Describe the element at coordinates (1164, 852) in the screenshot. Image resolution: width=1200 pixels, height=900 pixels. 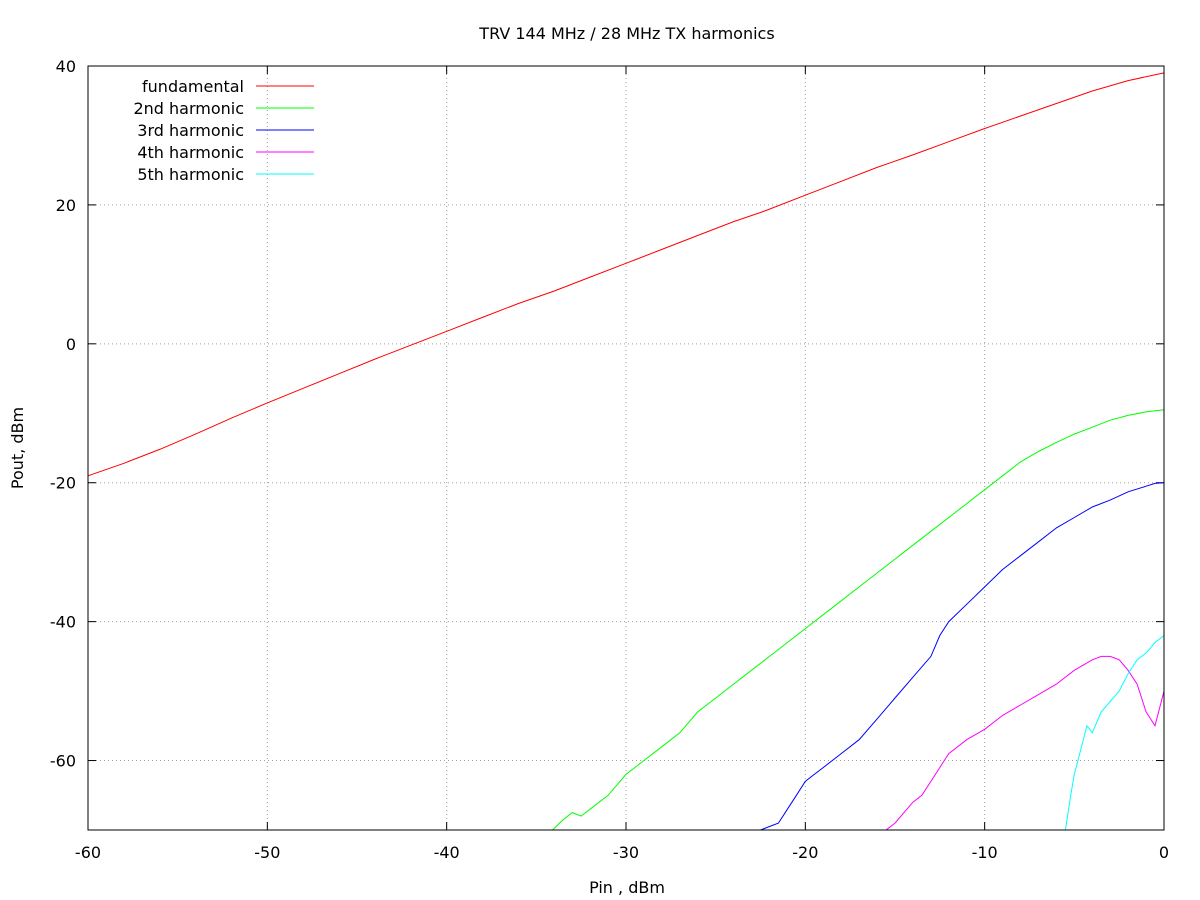
I see `x-tick-label: 0` at that location.